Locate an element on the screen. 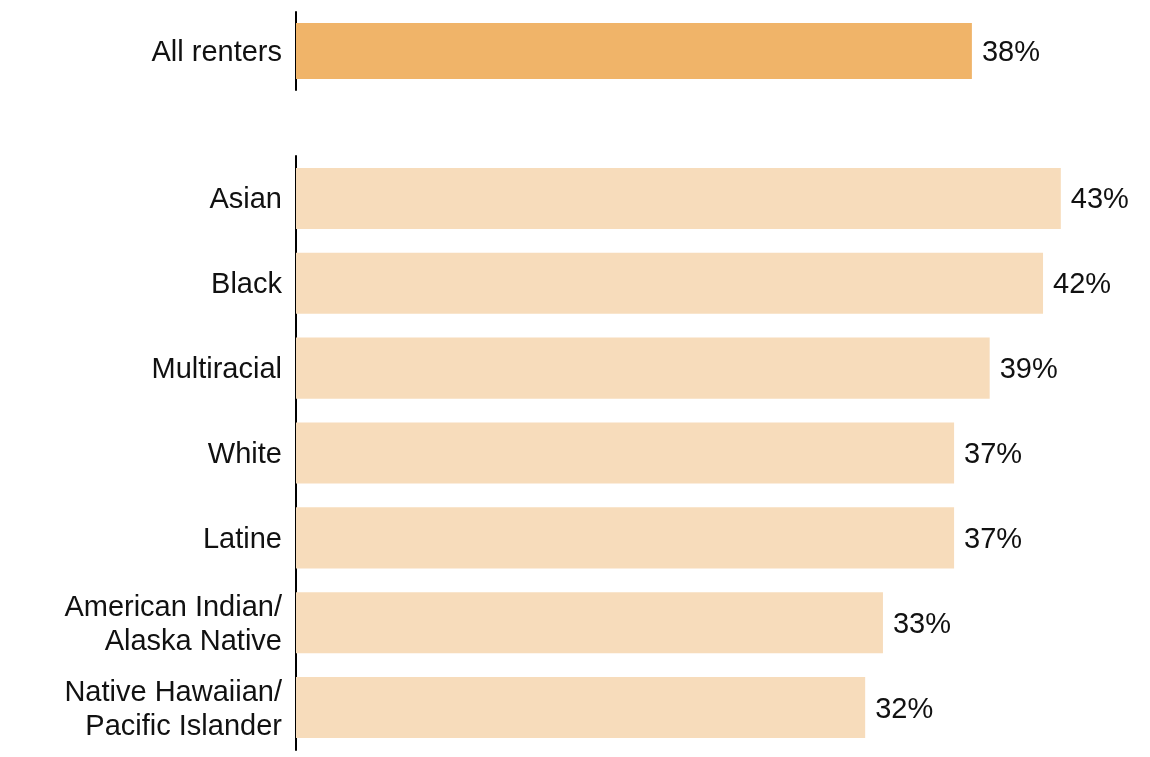 This screenshot has height=757, width=1150. y-tick-label: All renters is located at coordinates (216, 51).